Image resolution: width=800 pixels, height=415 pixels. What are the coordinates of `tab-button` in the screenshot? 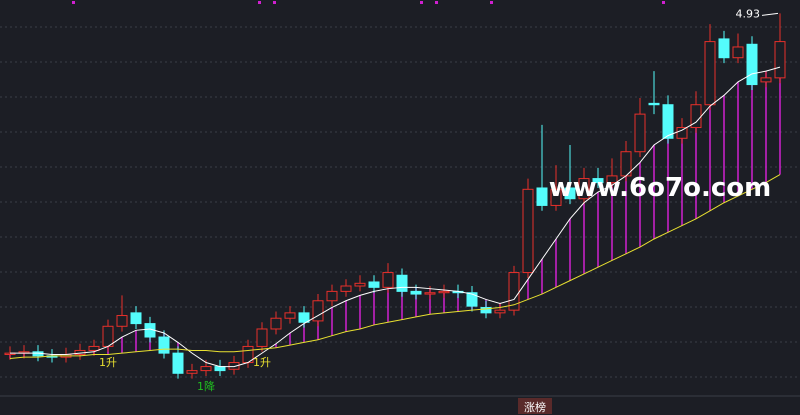 It's located at (535, 406).